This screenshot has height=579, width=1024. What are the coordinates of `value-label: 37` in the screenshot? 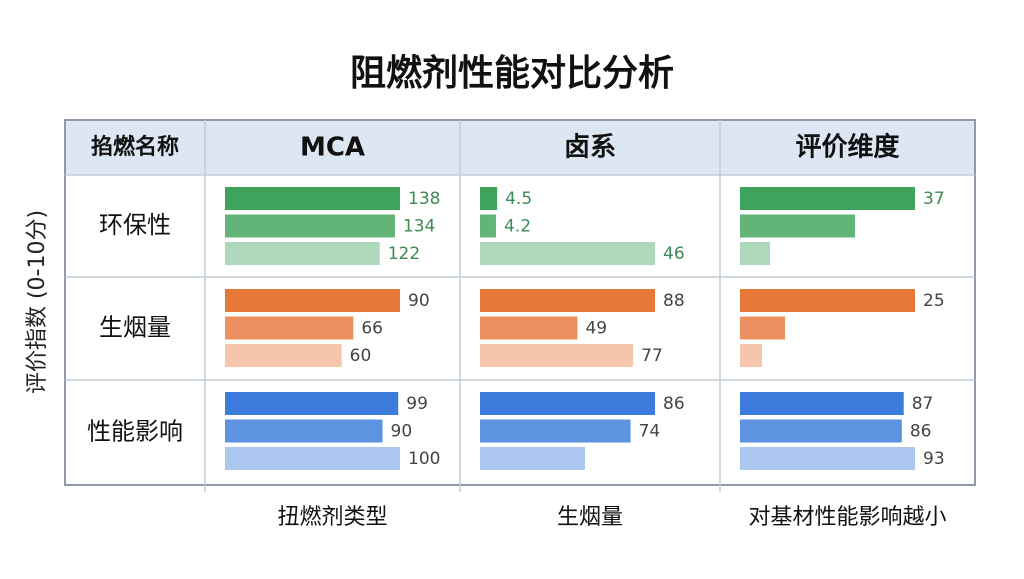 It's located at (934, 199).